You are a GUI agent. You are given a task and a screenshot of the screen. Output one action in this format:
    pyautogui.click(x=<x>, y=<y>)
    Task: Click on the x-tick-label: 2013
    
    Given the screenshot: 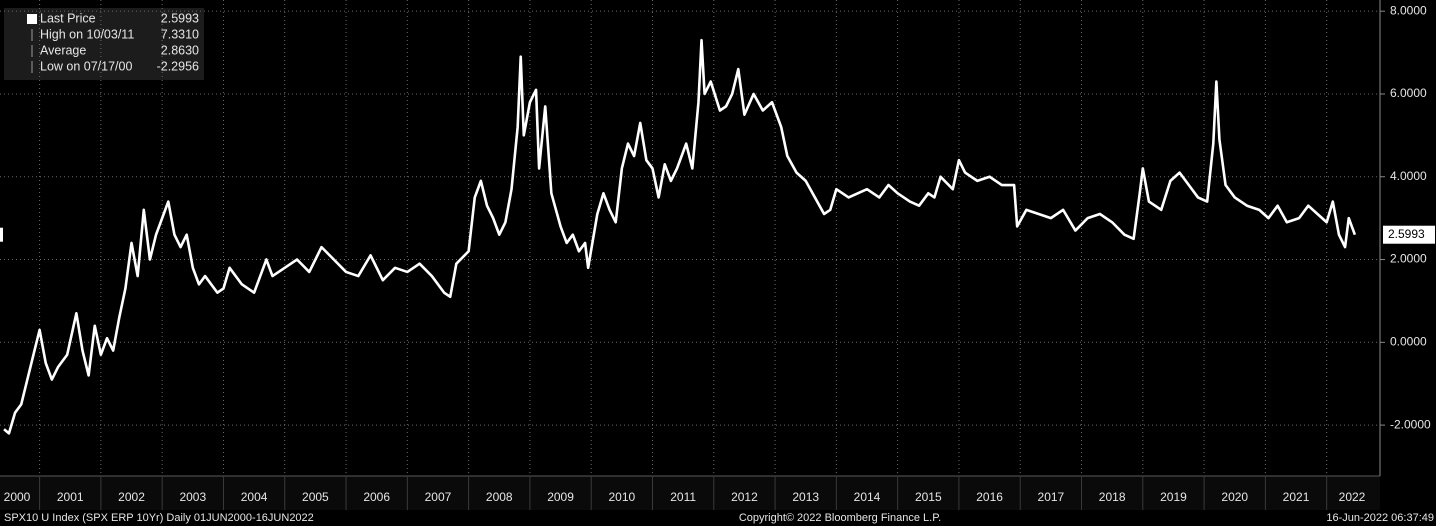 What is the action you would take?
    pyautogui.click(x=805, y=497)
    